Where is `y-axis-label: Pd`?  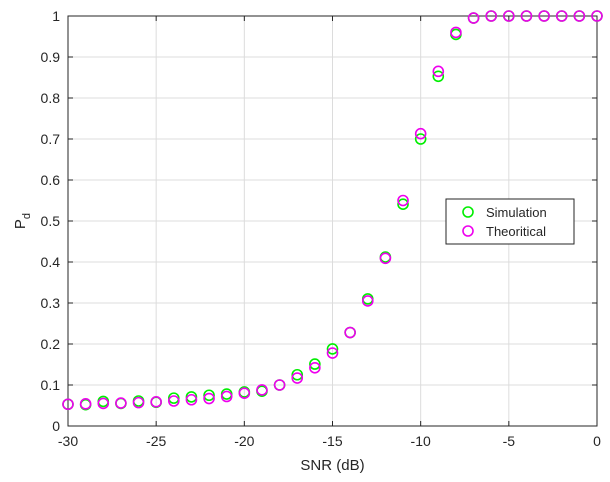 y-axis-label: Pd is located at coordinates (22, 221).